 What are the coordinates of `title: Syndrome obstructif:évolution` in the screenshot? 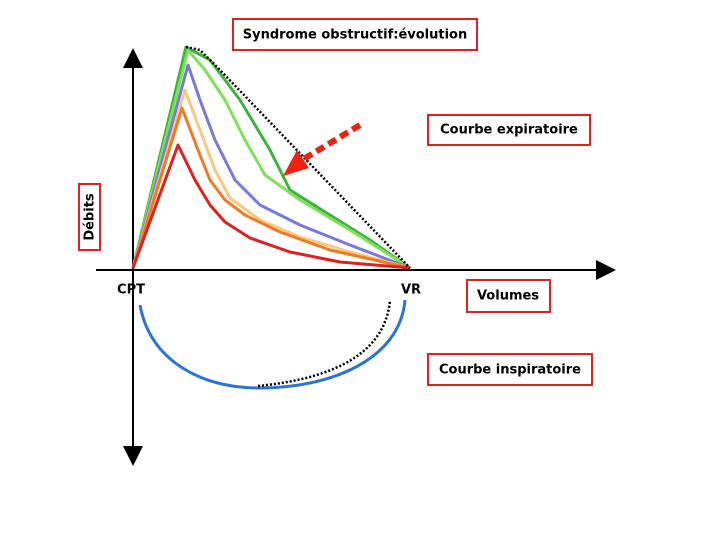 It's located at (355, 35).